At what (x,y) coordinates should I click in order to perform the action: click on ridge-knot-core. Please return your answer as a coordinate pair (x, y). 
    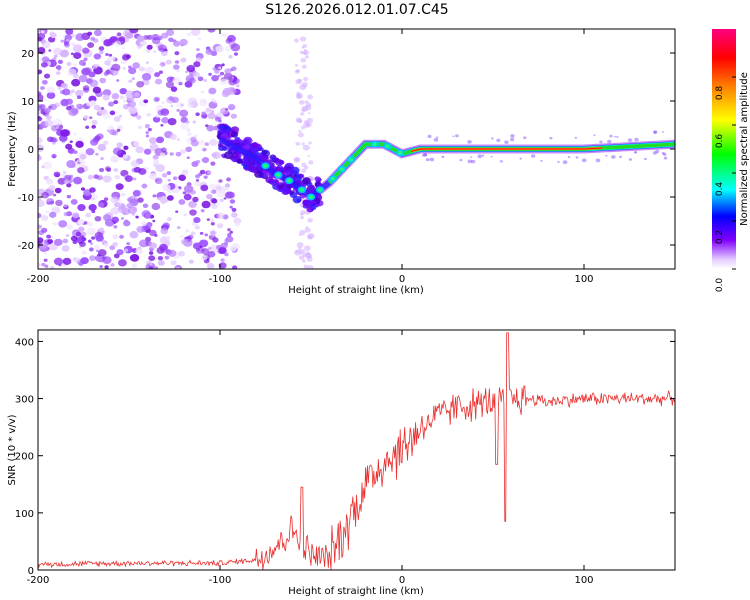
    Looking at the image, I should click on (374, 144).